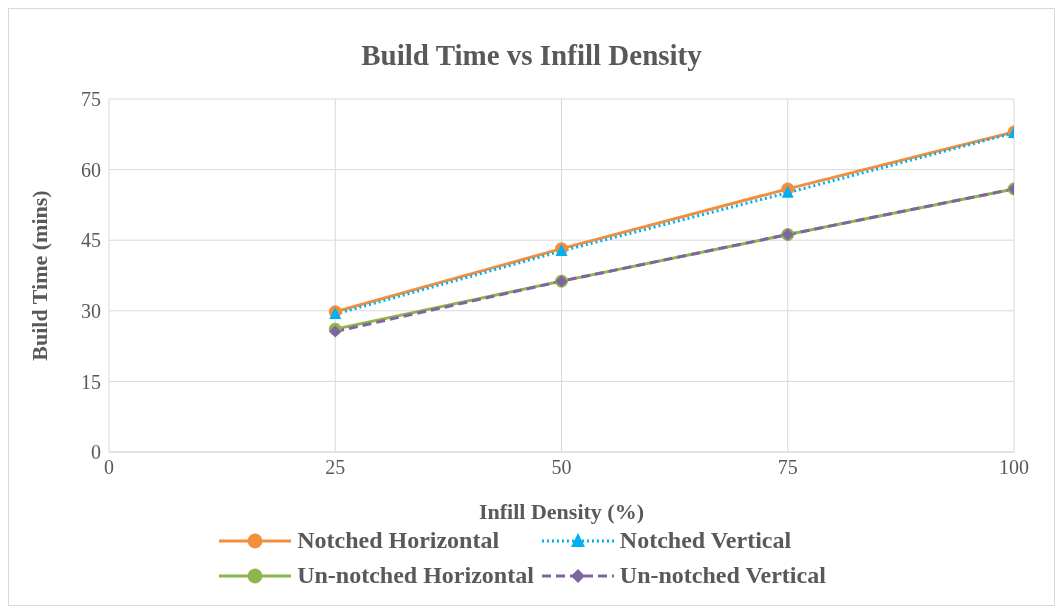  Describe the element at coordinates (561, 511) in the screenshot. I see `x-axis-title: Infill Density (%)` at that location.